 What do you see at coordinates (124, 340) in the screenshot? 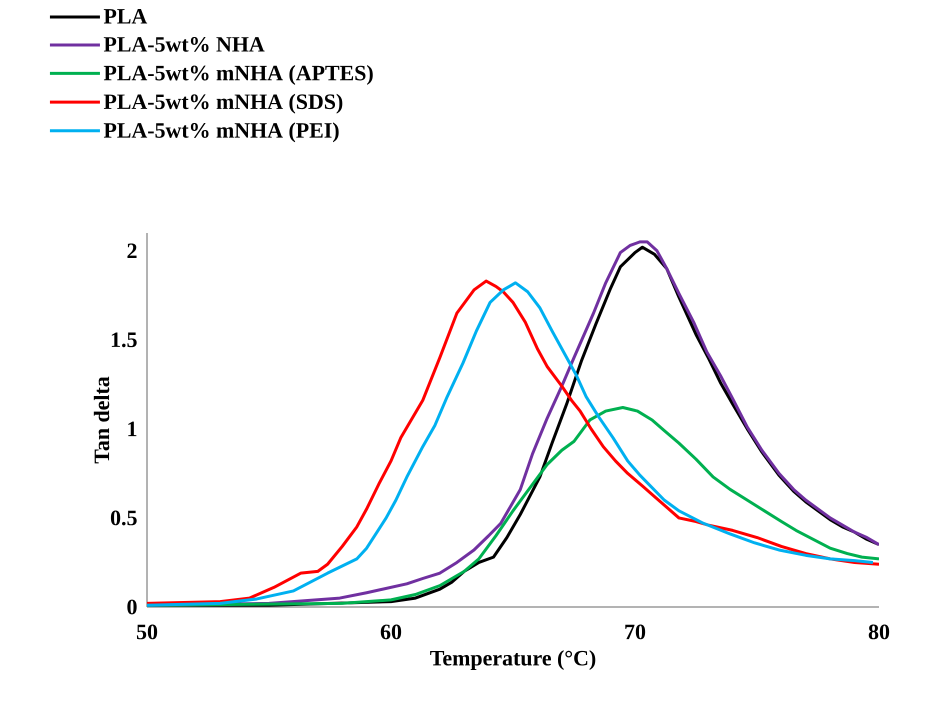
I see `y-tick-label: 1.5` at bounding box center [124, 340].